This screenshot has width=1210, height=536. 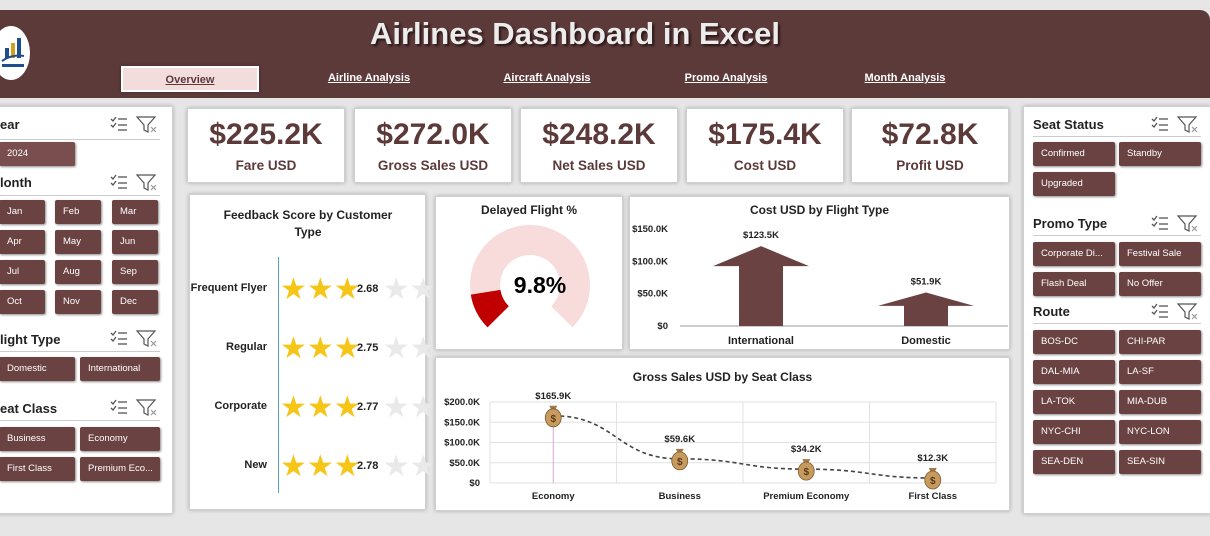 I want to click on feedback-category-label: Frequent Flyer, so click(x=228, y=288).